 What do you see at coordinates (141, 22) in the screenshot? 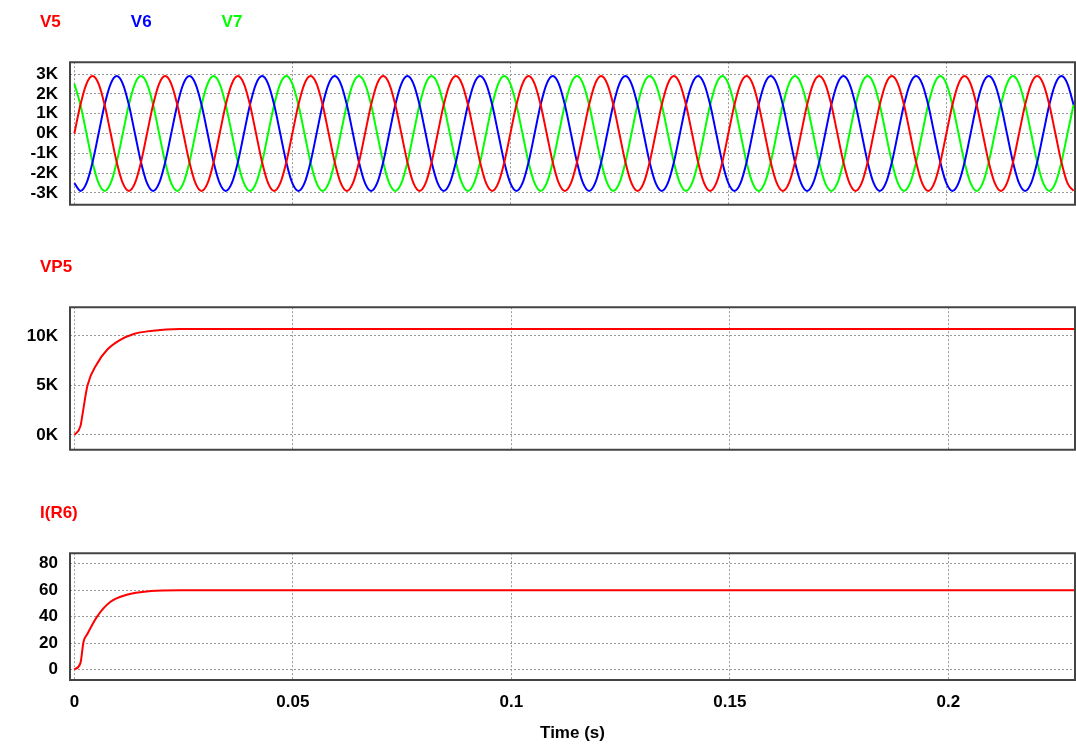
I see `text: V6` at bounding box center [141, 22].